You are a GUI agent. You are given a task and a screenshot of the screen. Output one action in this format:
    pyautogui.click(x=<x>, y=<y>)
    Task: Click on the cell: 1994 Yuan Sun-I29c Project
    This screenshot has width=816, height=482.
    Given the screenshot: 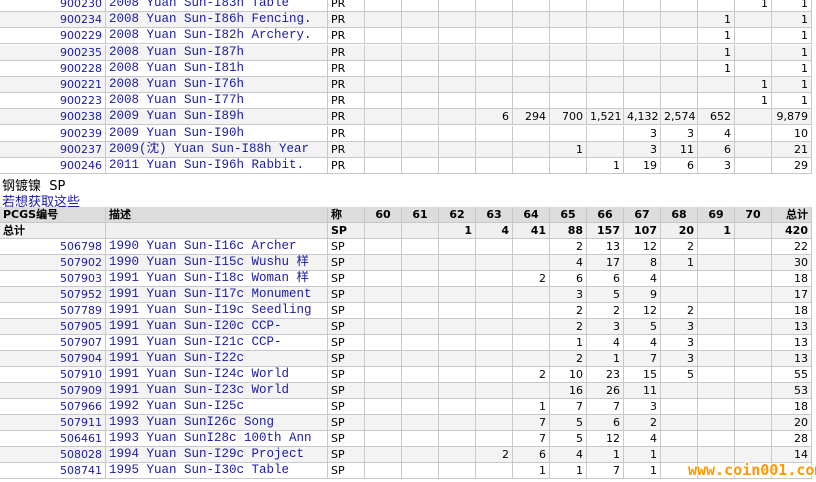 What is the action you would take?
    pyautogui.click(x=217, y=455)
    